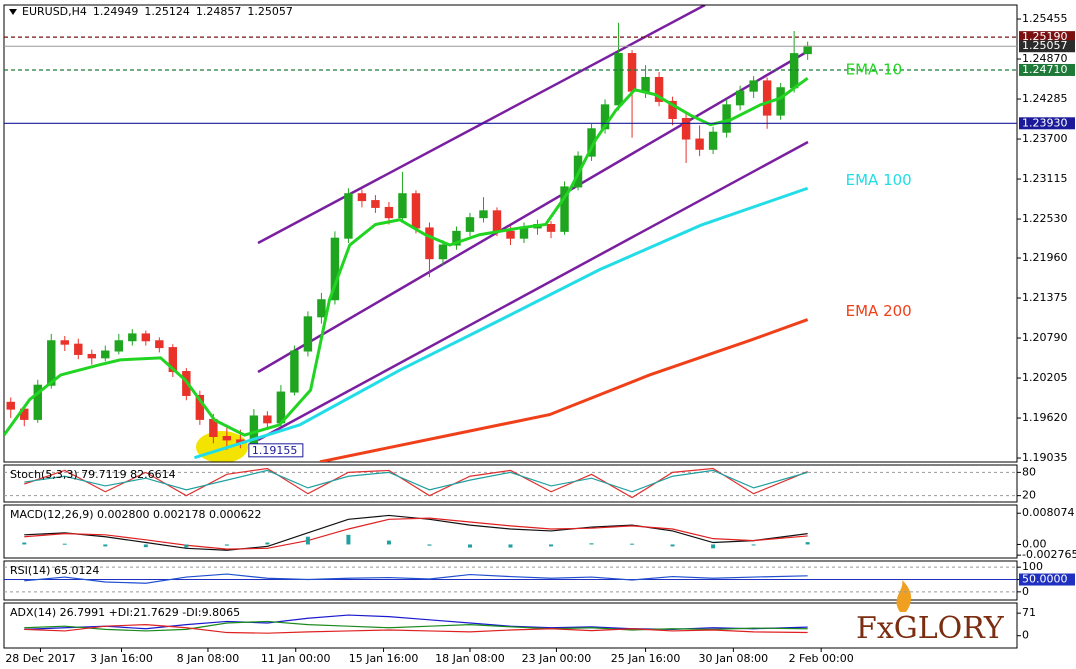 This screenshot has width=1076, height=669. I want to click on close: 1.25057, so click(270, 11).